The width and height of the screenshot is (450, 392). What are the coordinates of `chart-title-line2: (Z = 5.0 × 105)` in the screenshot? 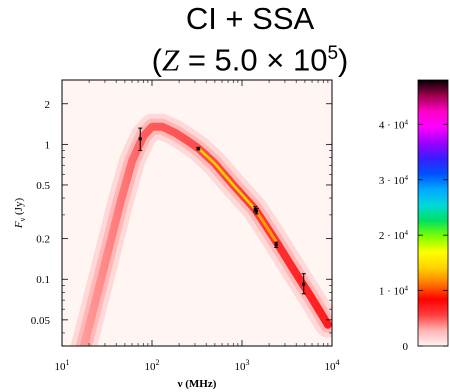 It's located at (250, 57).